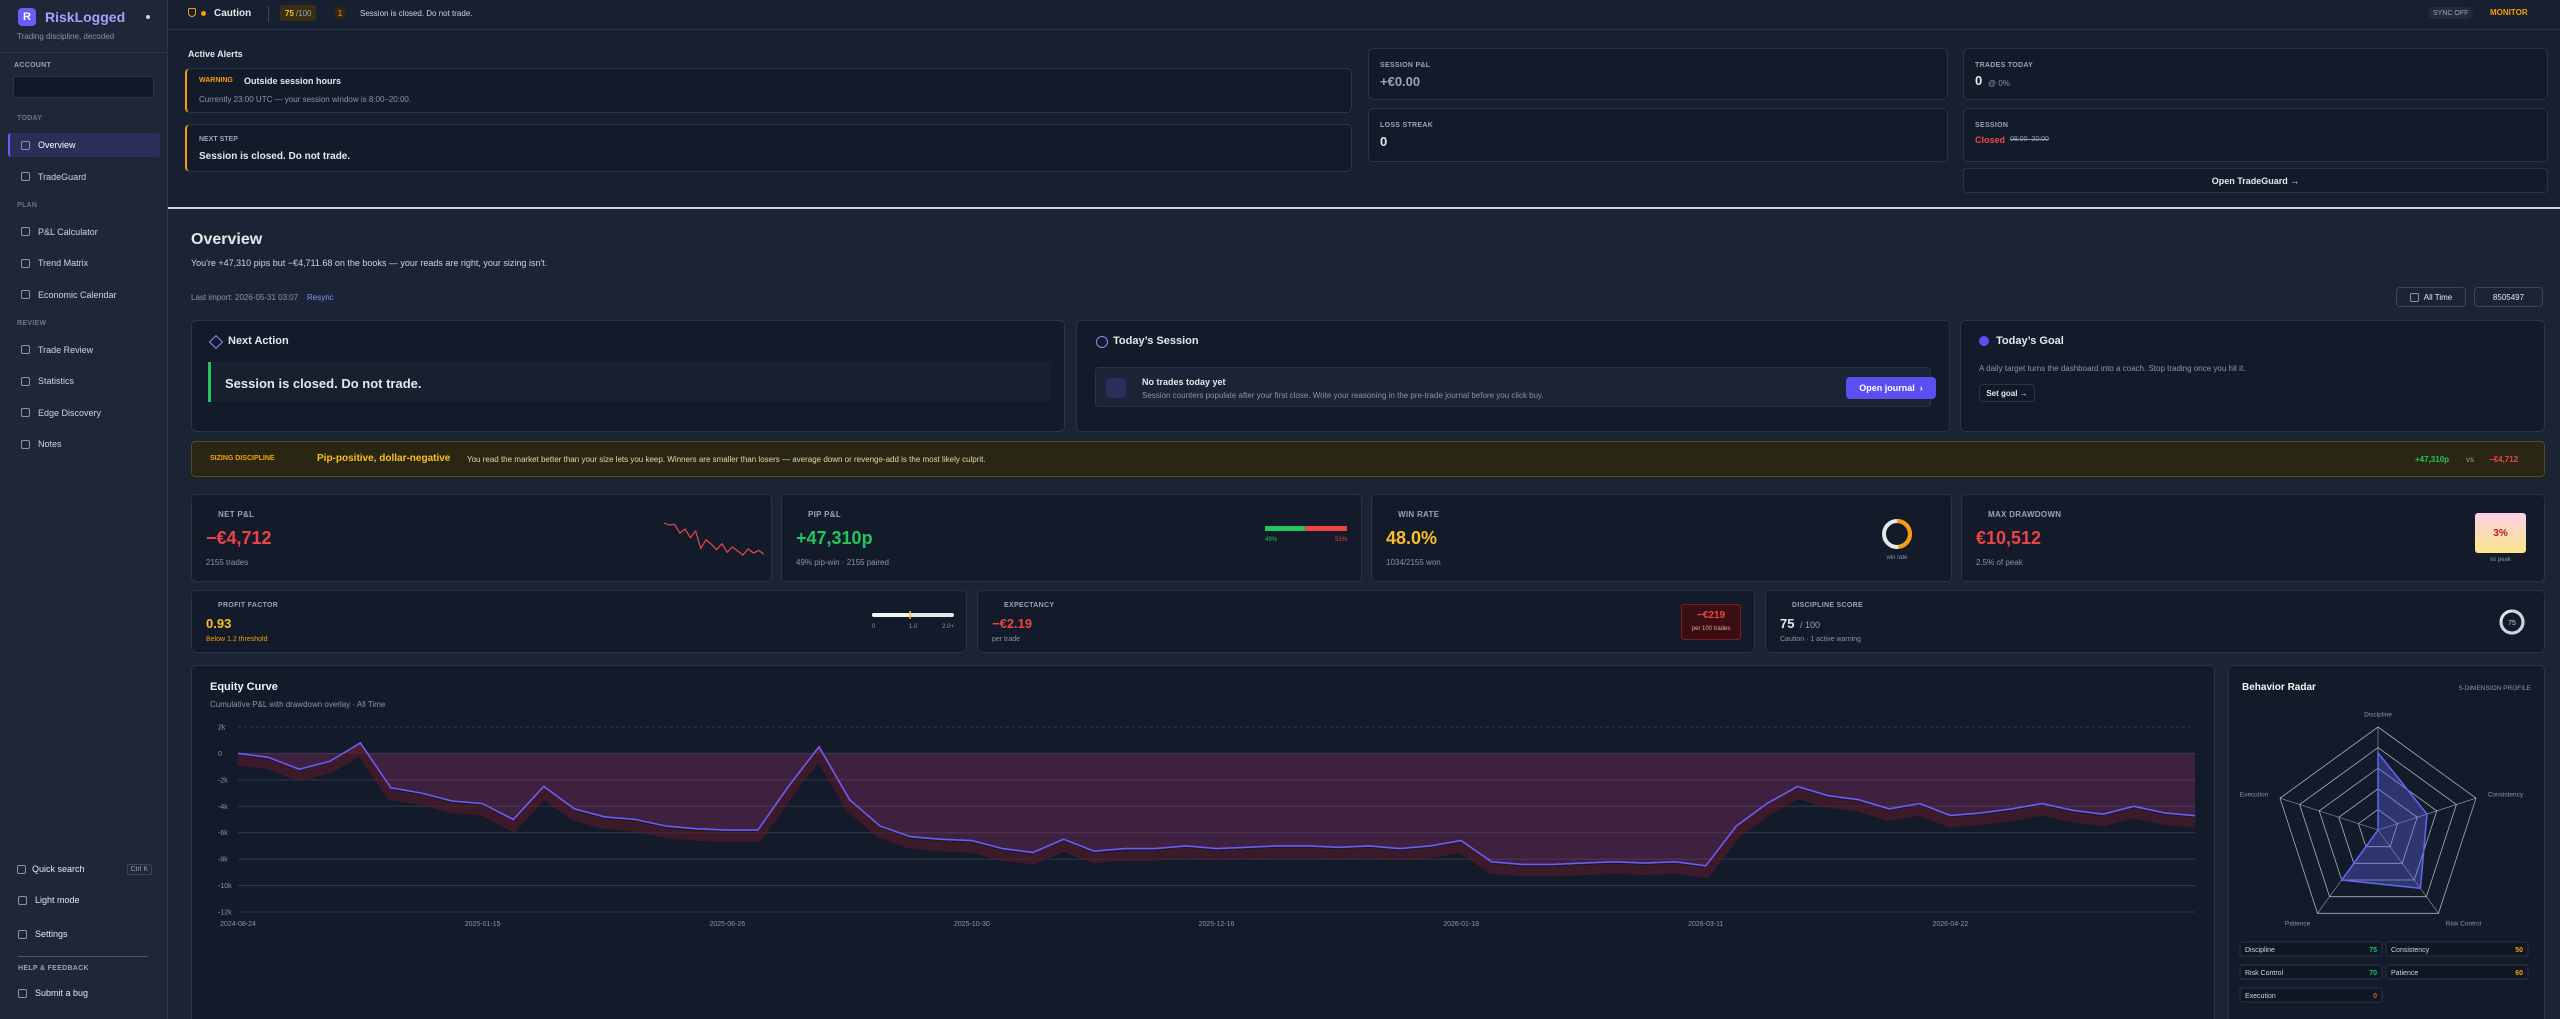  What do you see at coordinates (1326, 528) in the screenshot?
I see `split-bar` at bounding box center [1326, 528].